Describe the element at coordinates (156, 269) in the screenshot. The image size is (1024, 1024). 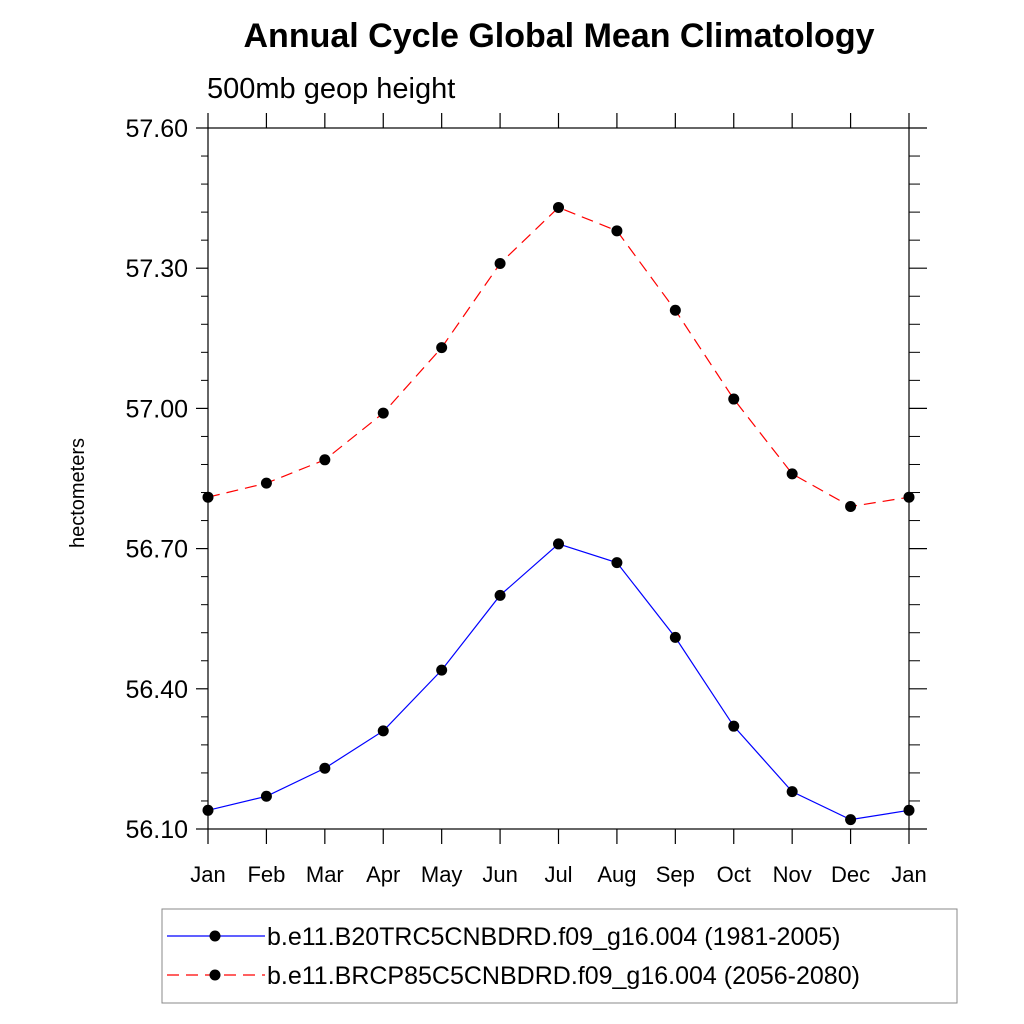
I see `y-tick-label: 57.30` at that location.